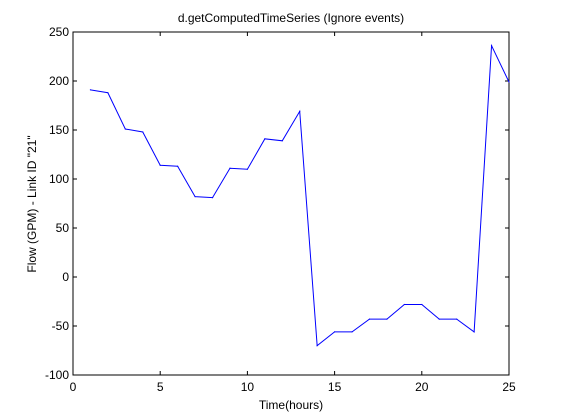 This screenshot has height=420, width=561. Describe the element at coordinates (61, 326) in the screenshot. I see `y-tick-label: -50` at that location.